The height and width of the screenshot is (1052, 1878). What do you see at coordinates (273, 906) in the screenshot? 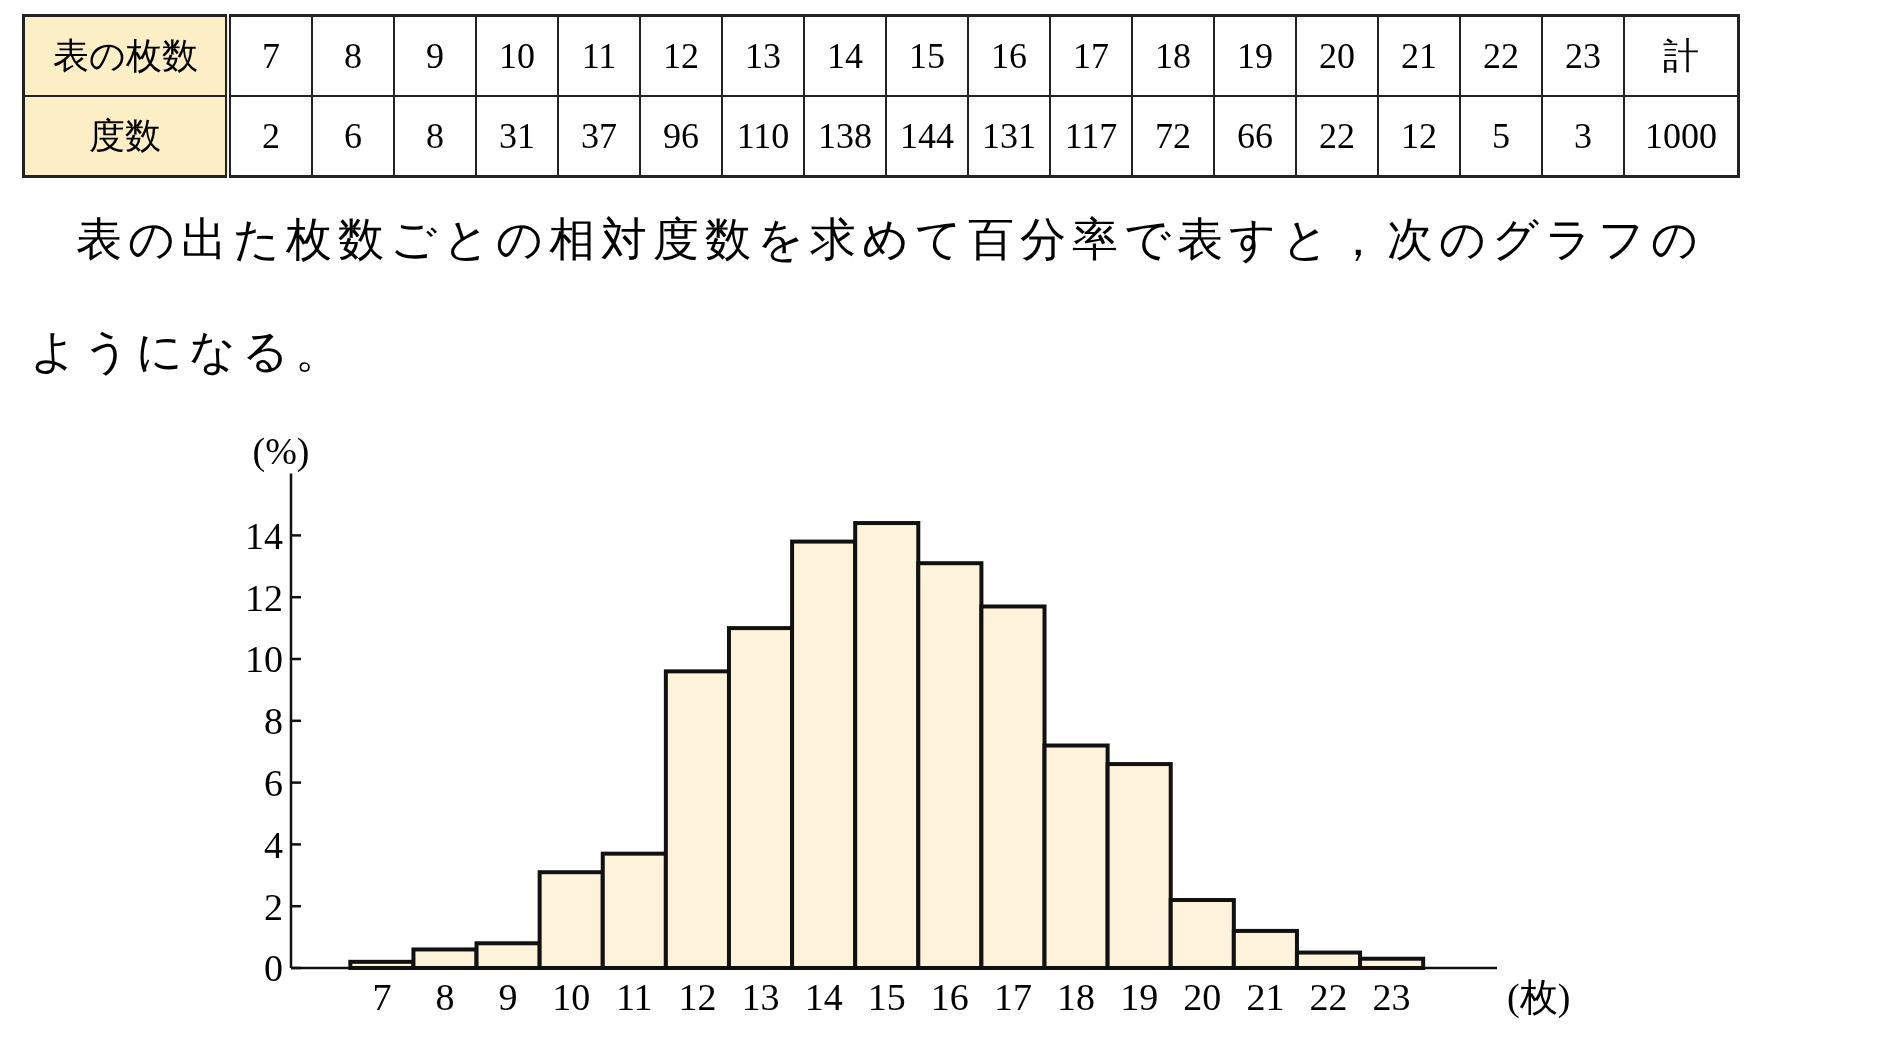
I see `y-tick-label: 2` at bounding box center [273, 906].